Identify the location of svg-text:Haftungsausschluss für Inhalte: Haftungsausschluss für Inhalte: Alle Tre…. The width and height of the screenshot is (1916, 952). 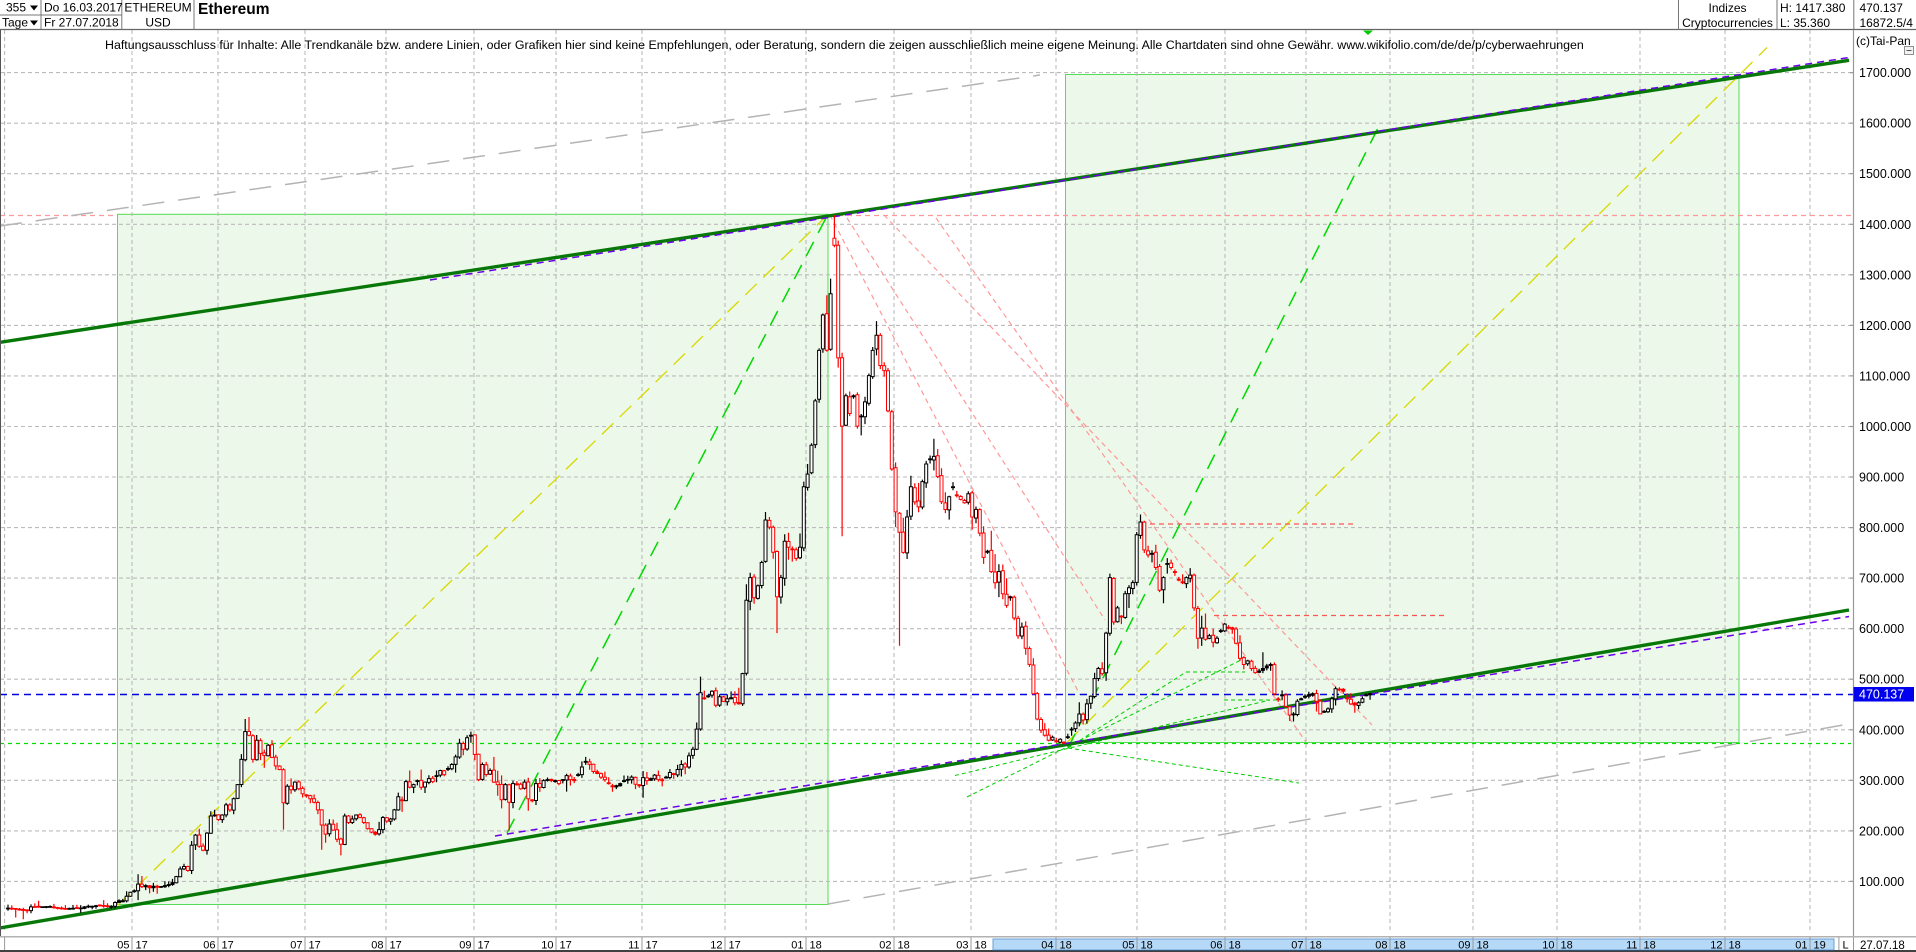
(844, 45).